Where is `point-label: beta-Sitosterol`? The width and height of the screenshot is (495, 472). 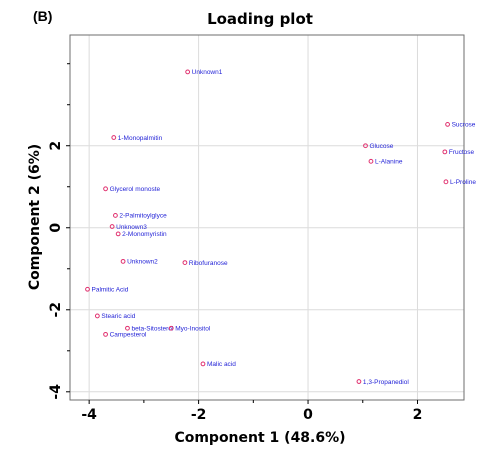
point-label: beta-Sitosterol is located at coordinates (152, 329).